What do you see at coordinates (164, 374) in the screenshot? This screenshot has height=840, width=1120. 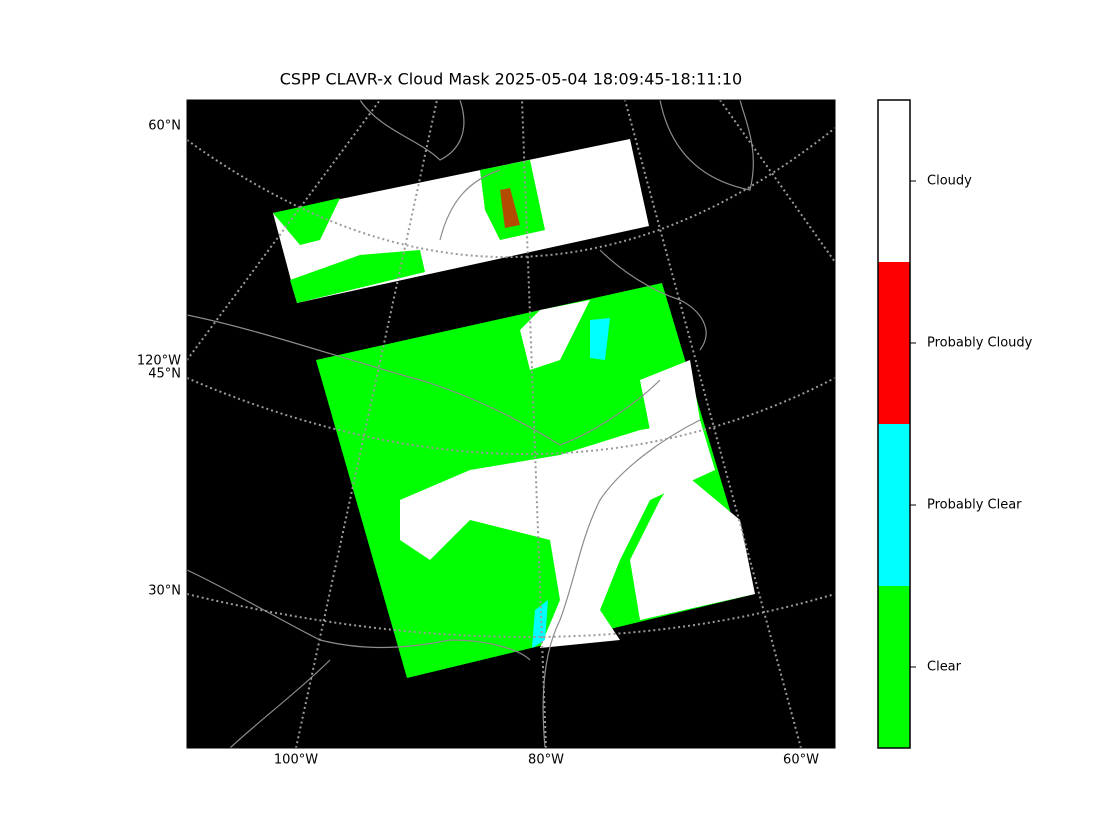 I see `lat-label: 45°N` at bounding box center [164, 374].